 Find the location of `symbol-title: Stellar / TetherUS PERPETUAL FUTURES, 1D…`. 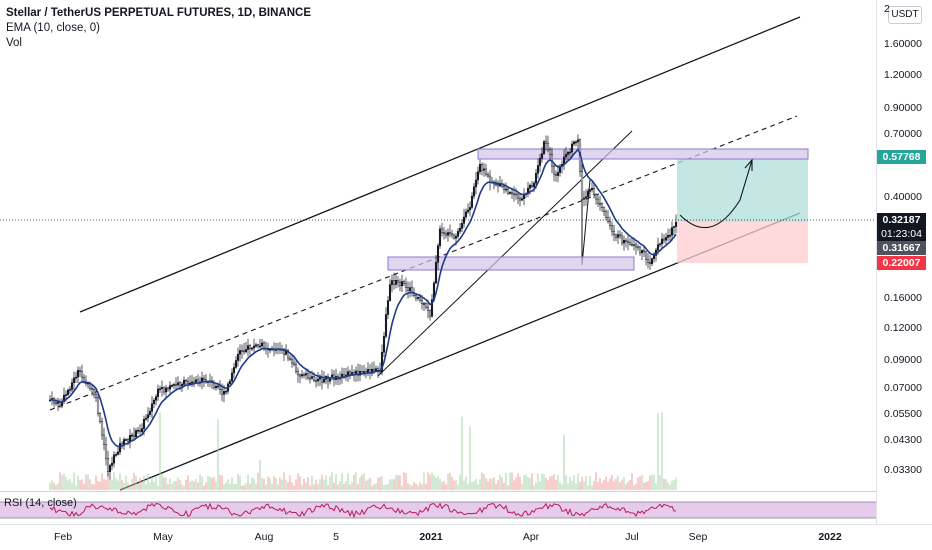

symbol-title: Stellar / TetherUS PERPETUAL FUTURES, 1D… is located at coordinates (159, 13).